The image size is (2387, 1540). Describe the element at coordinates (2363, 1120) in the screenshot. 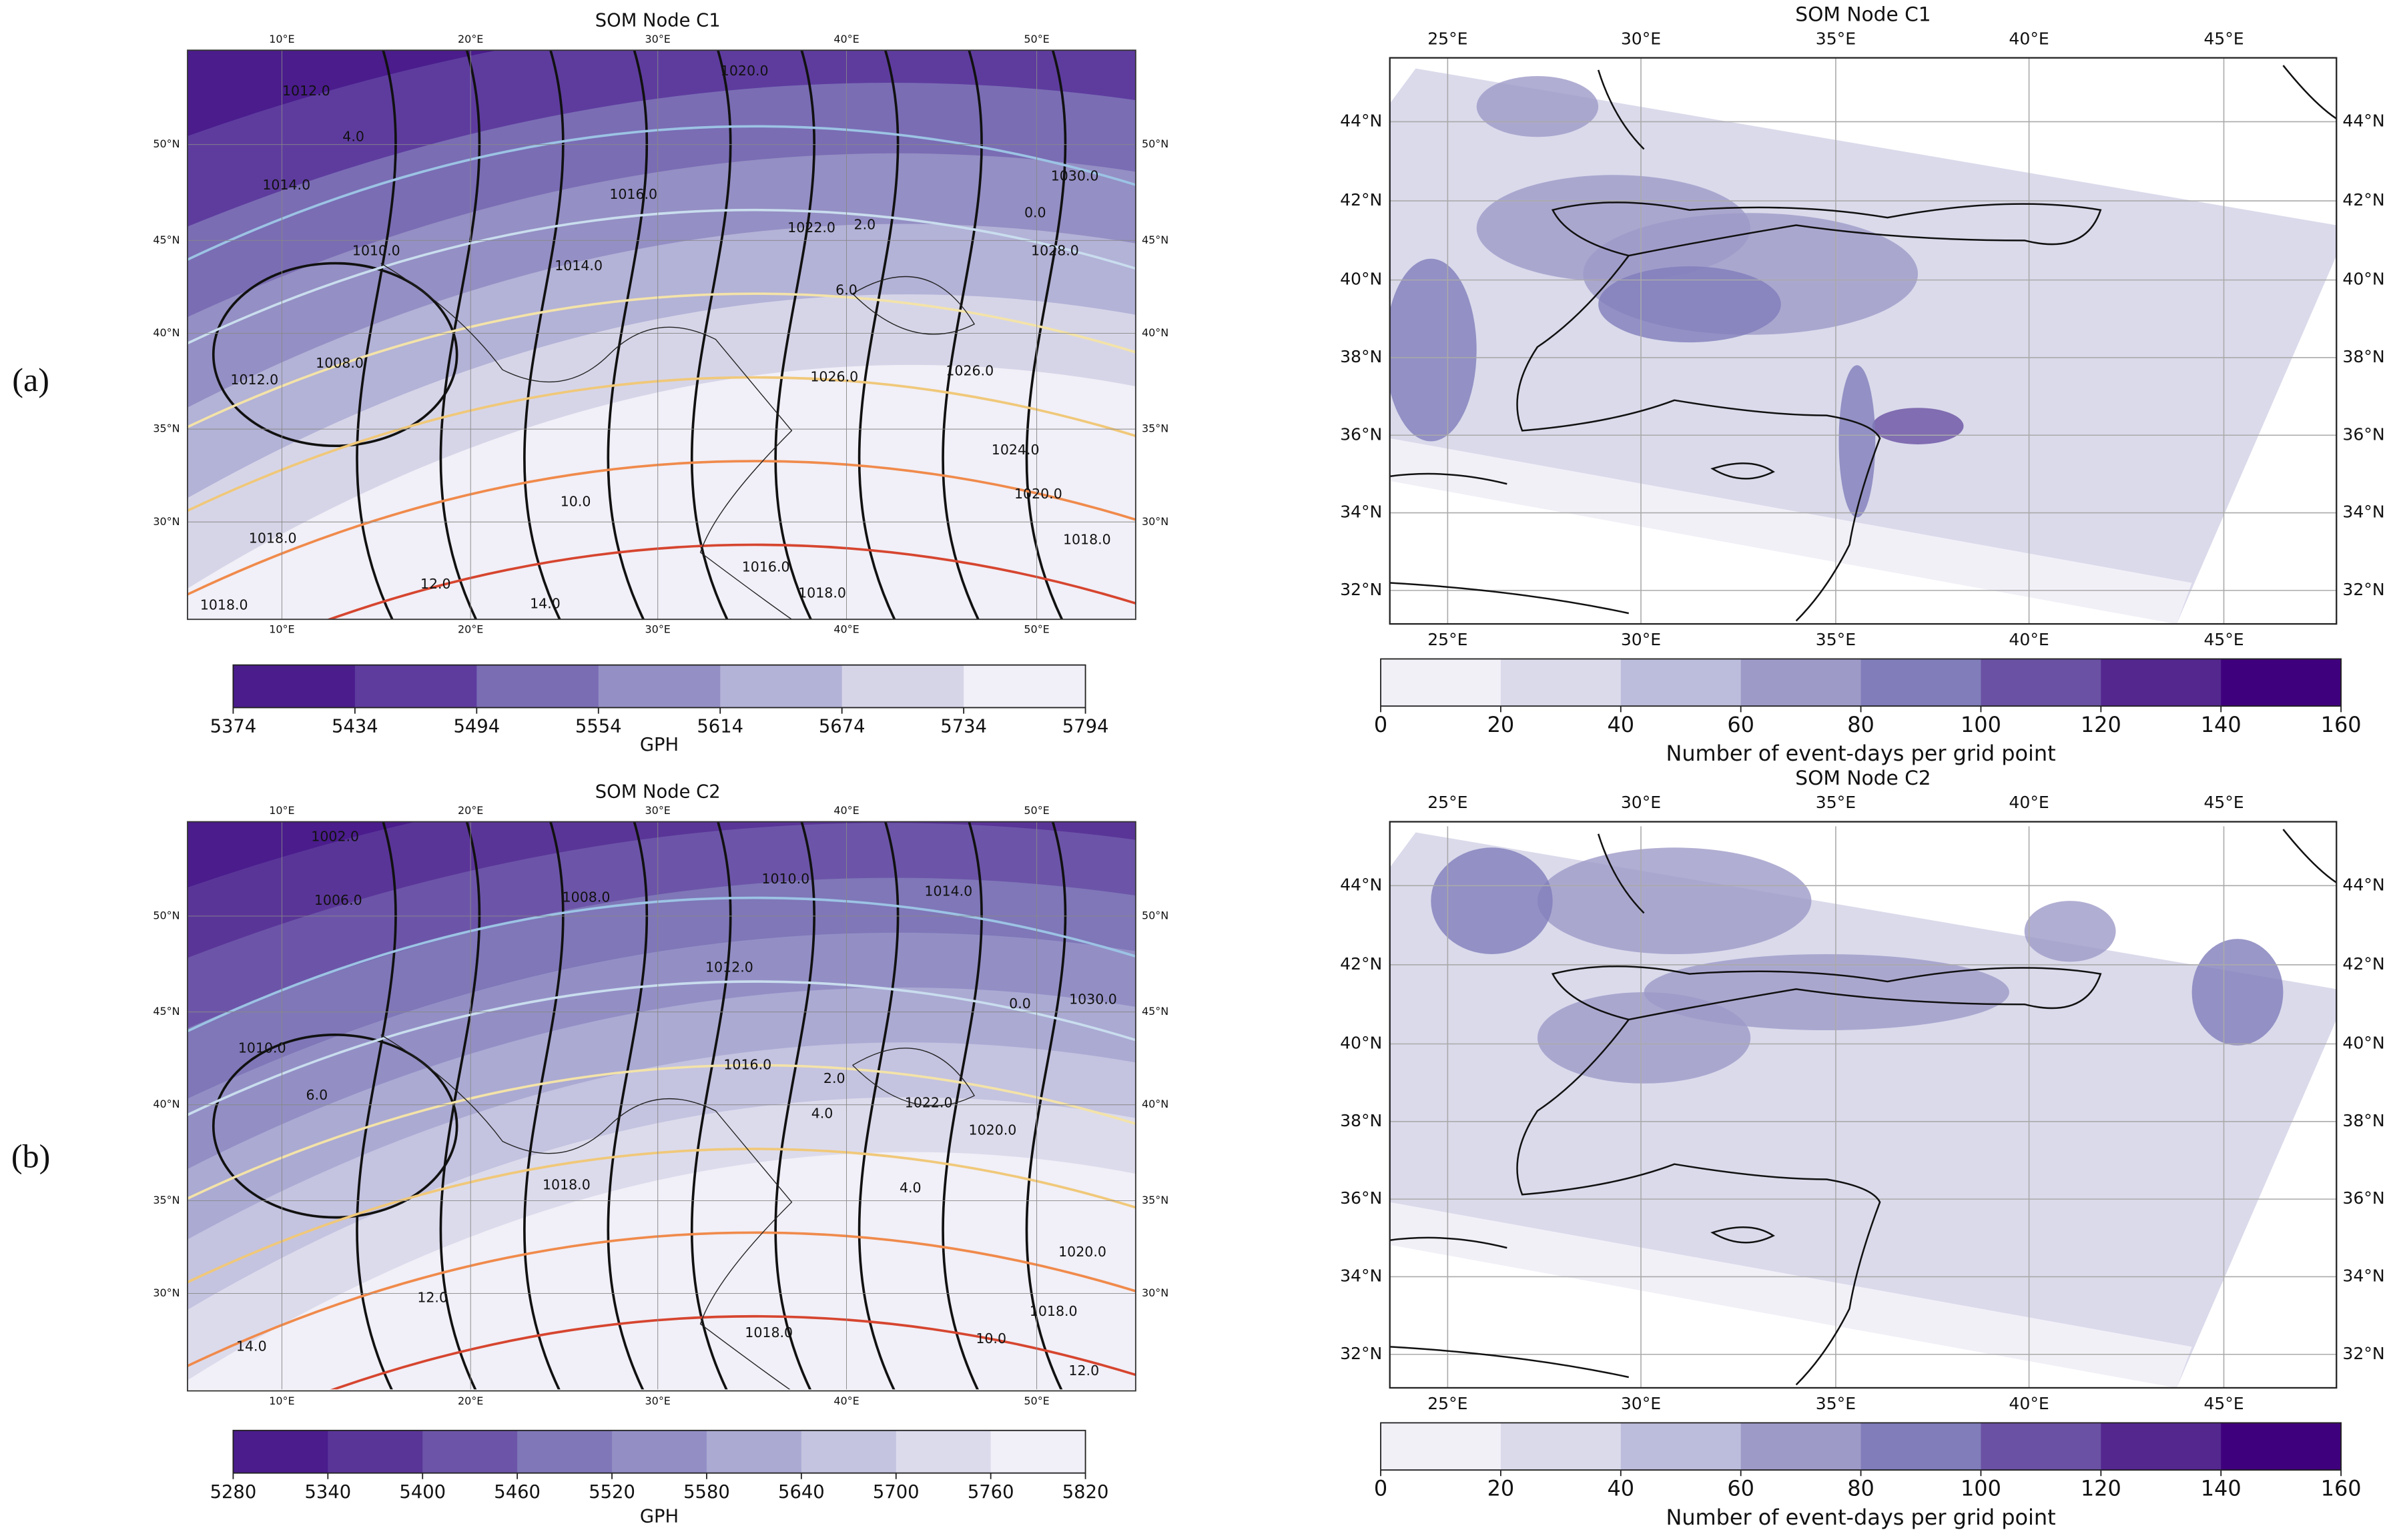

I see `lat-label: 38°N` at that location.